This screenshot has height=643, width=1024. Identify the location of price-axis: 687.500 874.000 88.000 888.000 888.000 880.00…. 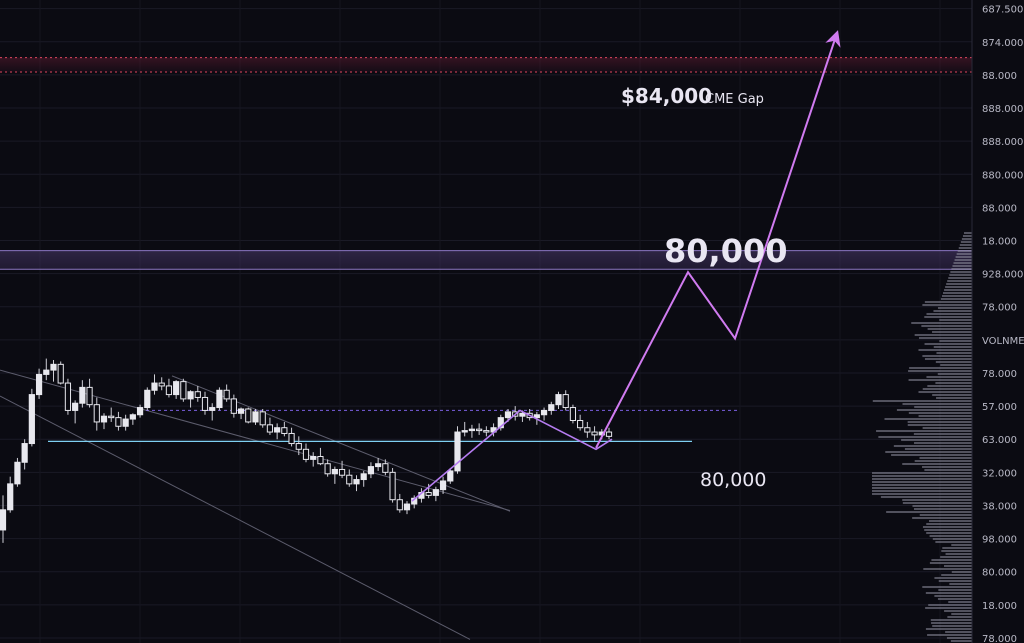
(1003, 324).